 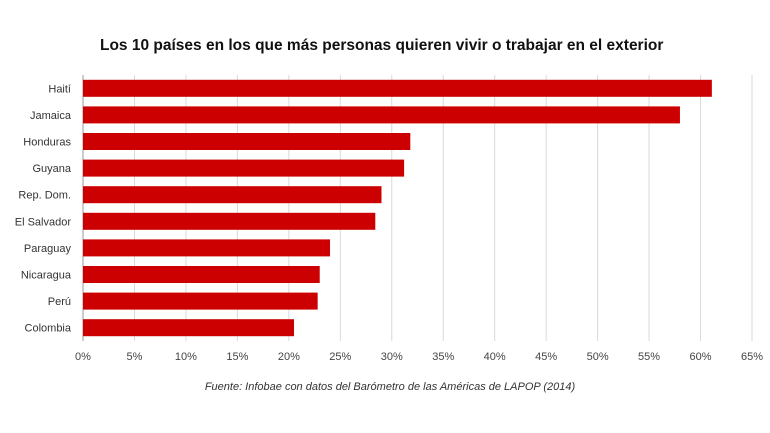 I want to click on category-label: Guyana, so click(x=51, y=169).